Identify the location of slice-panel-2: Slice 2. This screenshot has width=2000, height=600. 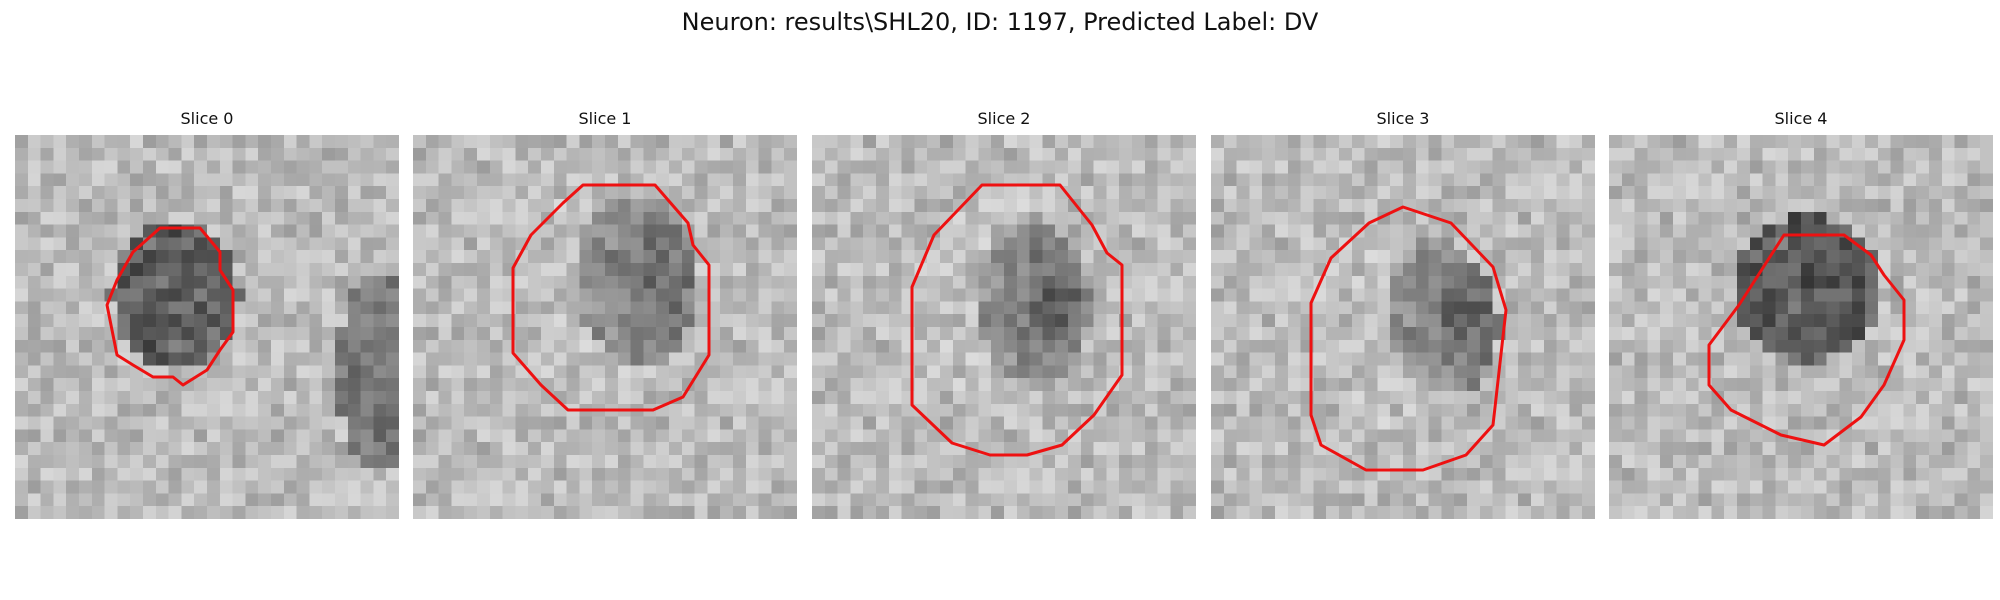
(1004, 313).